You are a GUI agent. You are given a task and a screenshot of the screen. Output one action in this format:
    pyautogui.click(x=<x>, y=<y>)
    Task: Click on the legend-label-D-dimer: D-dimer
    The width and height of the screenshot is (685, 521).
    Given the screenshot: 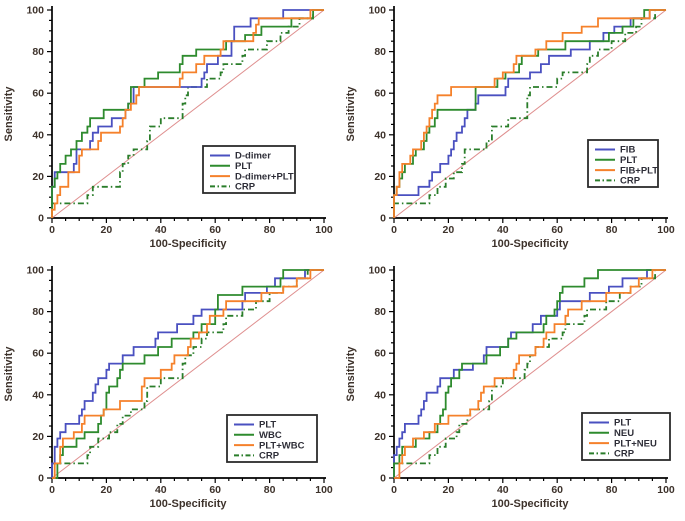 What is the action you would take?
    pyautogui.click(x=253, y=156)
    